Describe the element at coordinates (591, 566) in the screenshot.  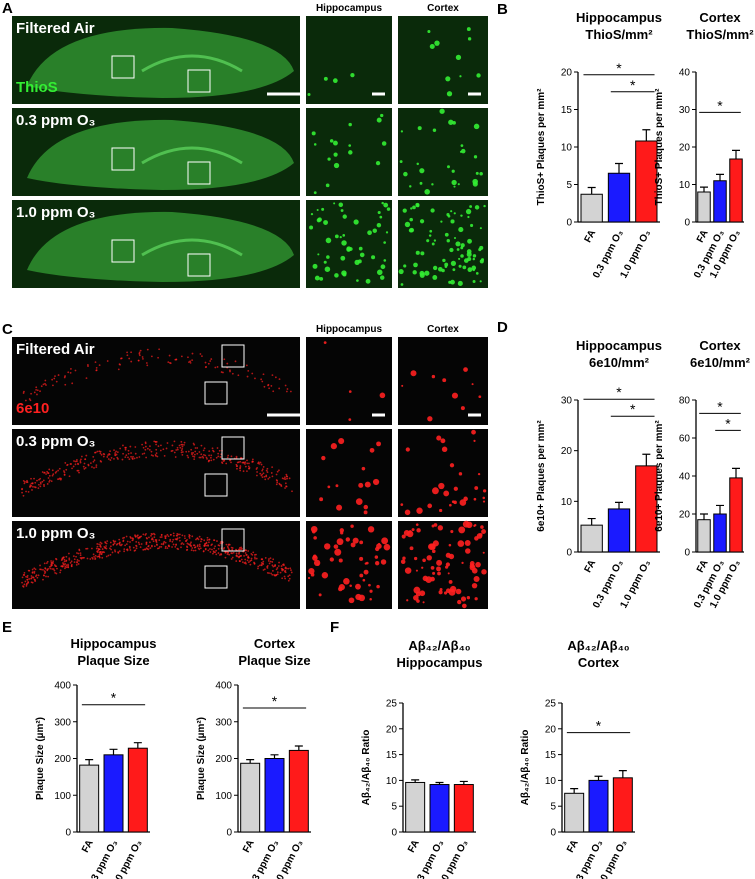
I see `x-tick-label: FA` at that location.